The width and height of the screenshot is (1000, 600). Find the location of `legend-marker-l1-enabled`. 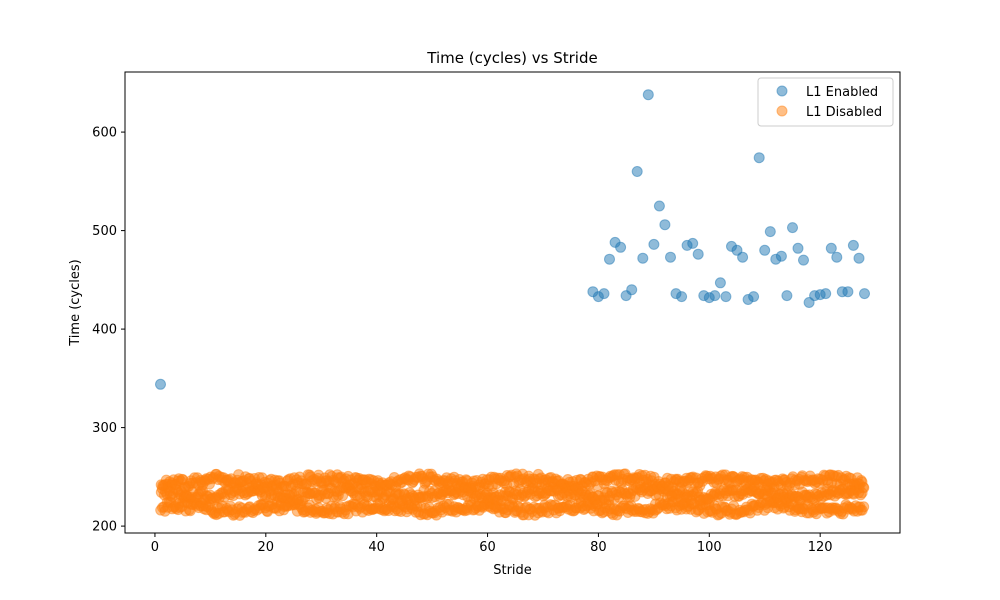

legend-marker-l1-enabled is located at coordinates (782, 91).